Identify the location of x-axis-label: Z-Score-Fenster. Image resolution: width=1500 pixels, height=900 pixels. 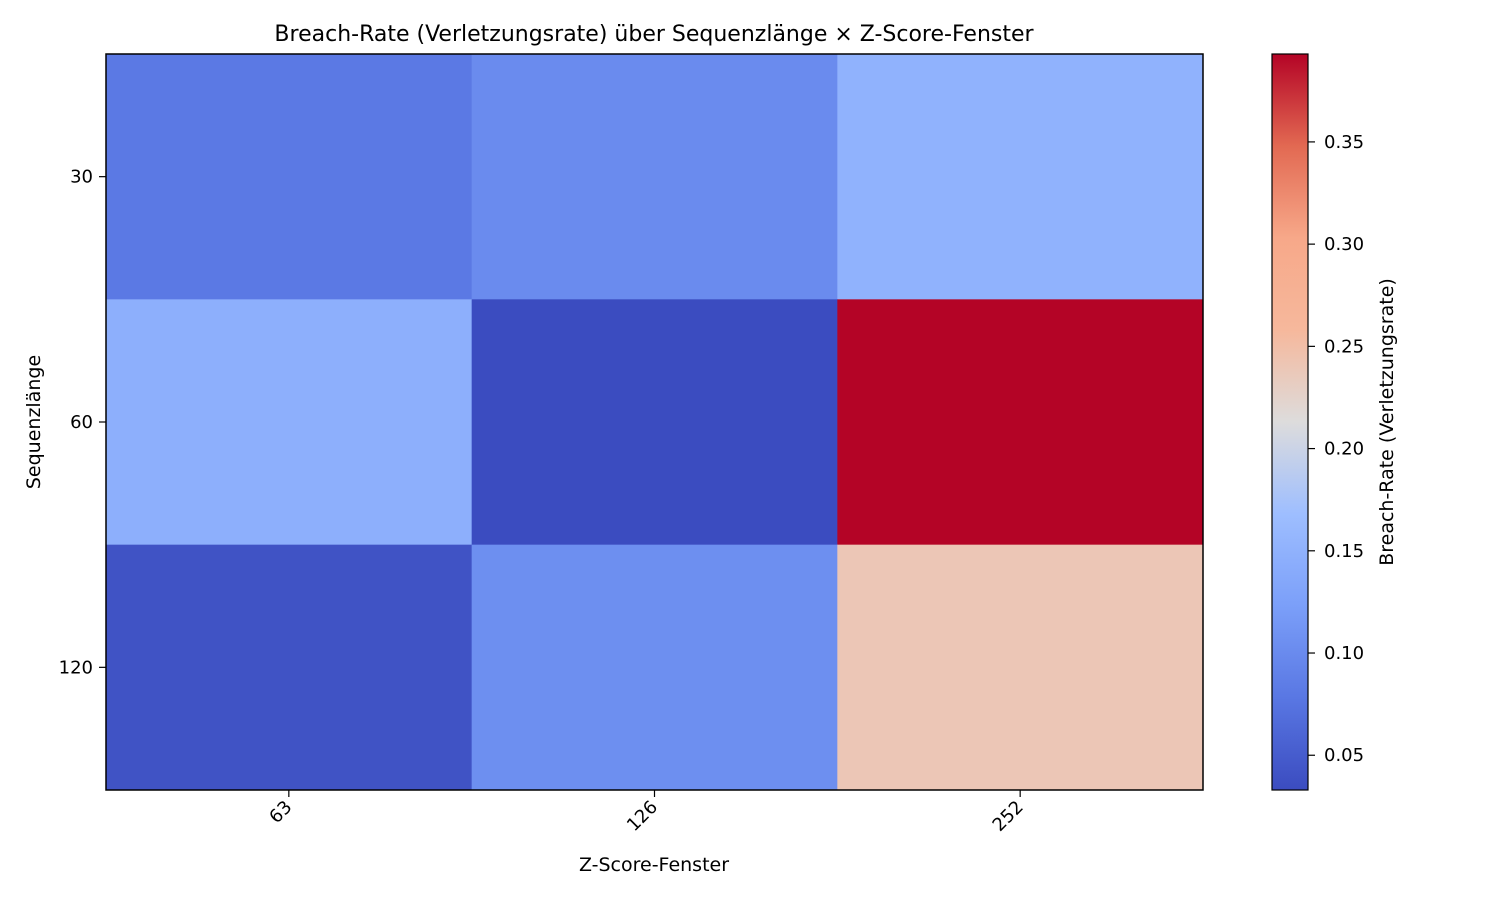
(654, 865).